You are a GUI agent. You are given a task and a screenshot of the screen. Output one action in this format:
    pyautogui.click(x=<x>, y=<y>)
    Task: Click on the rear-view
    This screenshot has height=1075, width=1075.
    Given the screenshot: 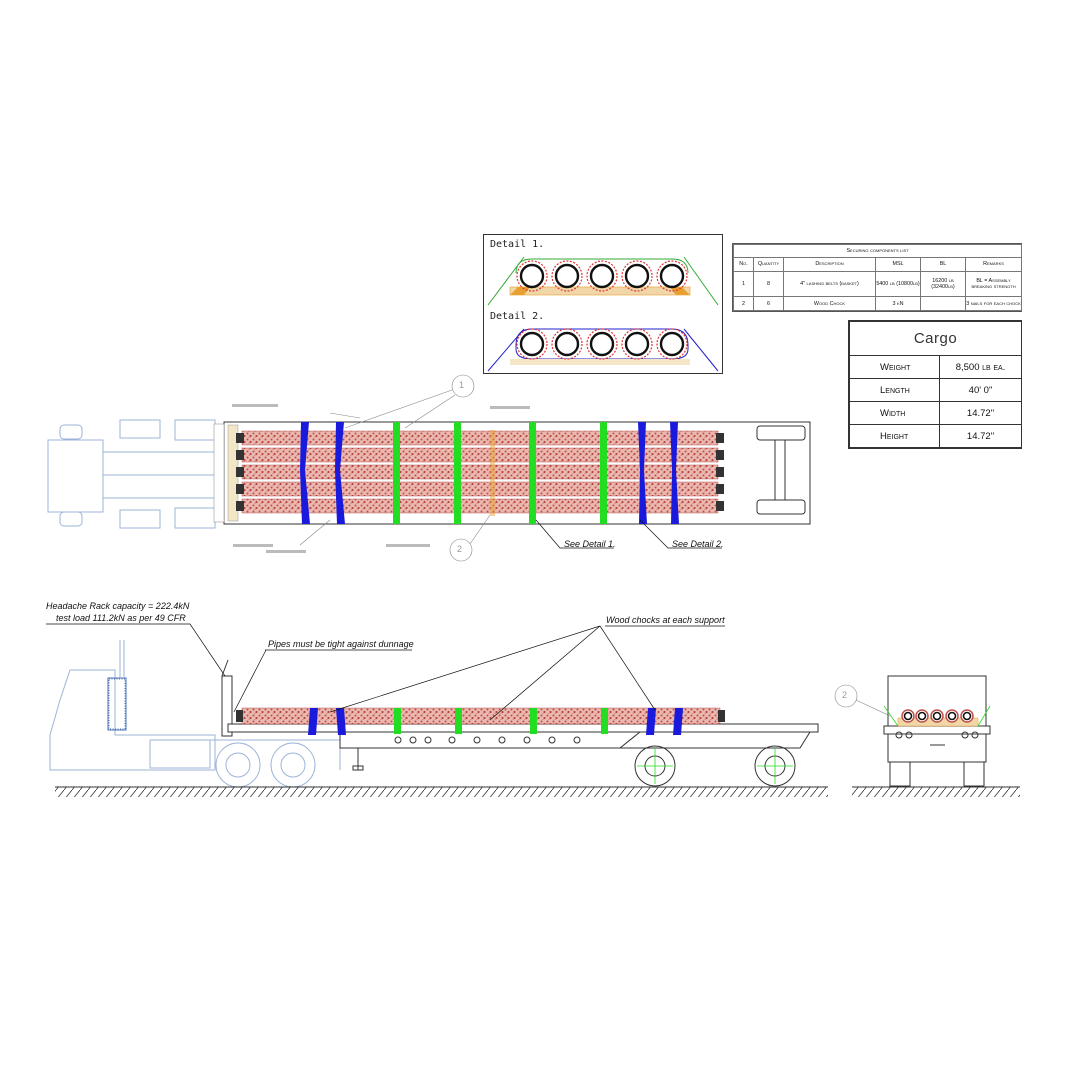 What is the action you would take?
    pyautogui.click(x=937, y=731)
    